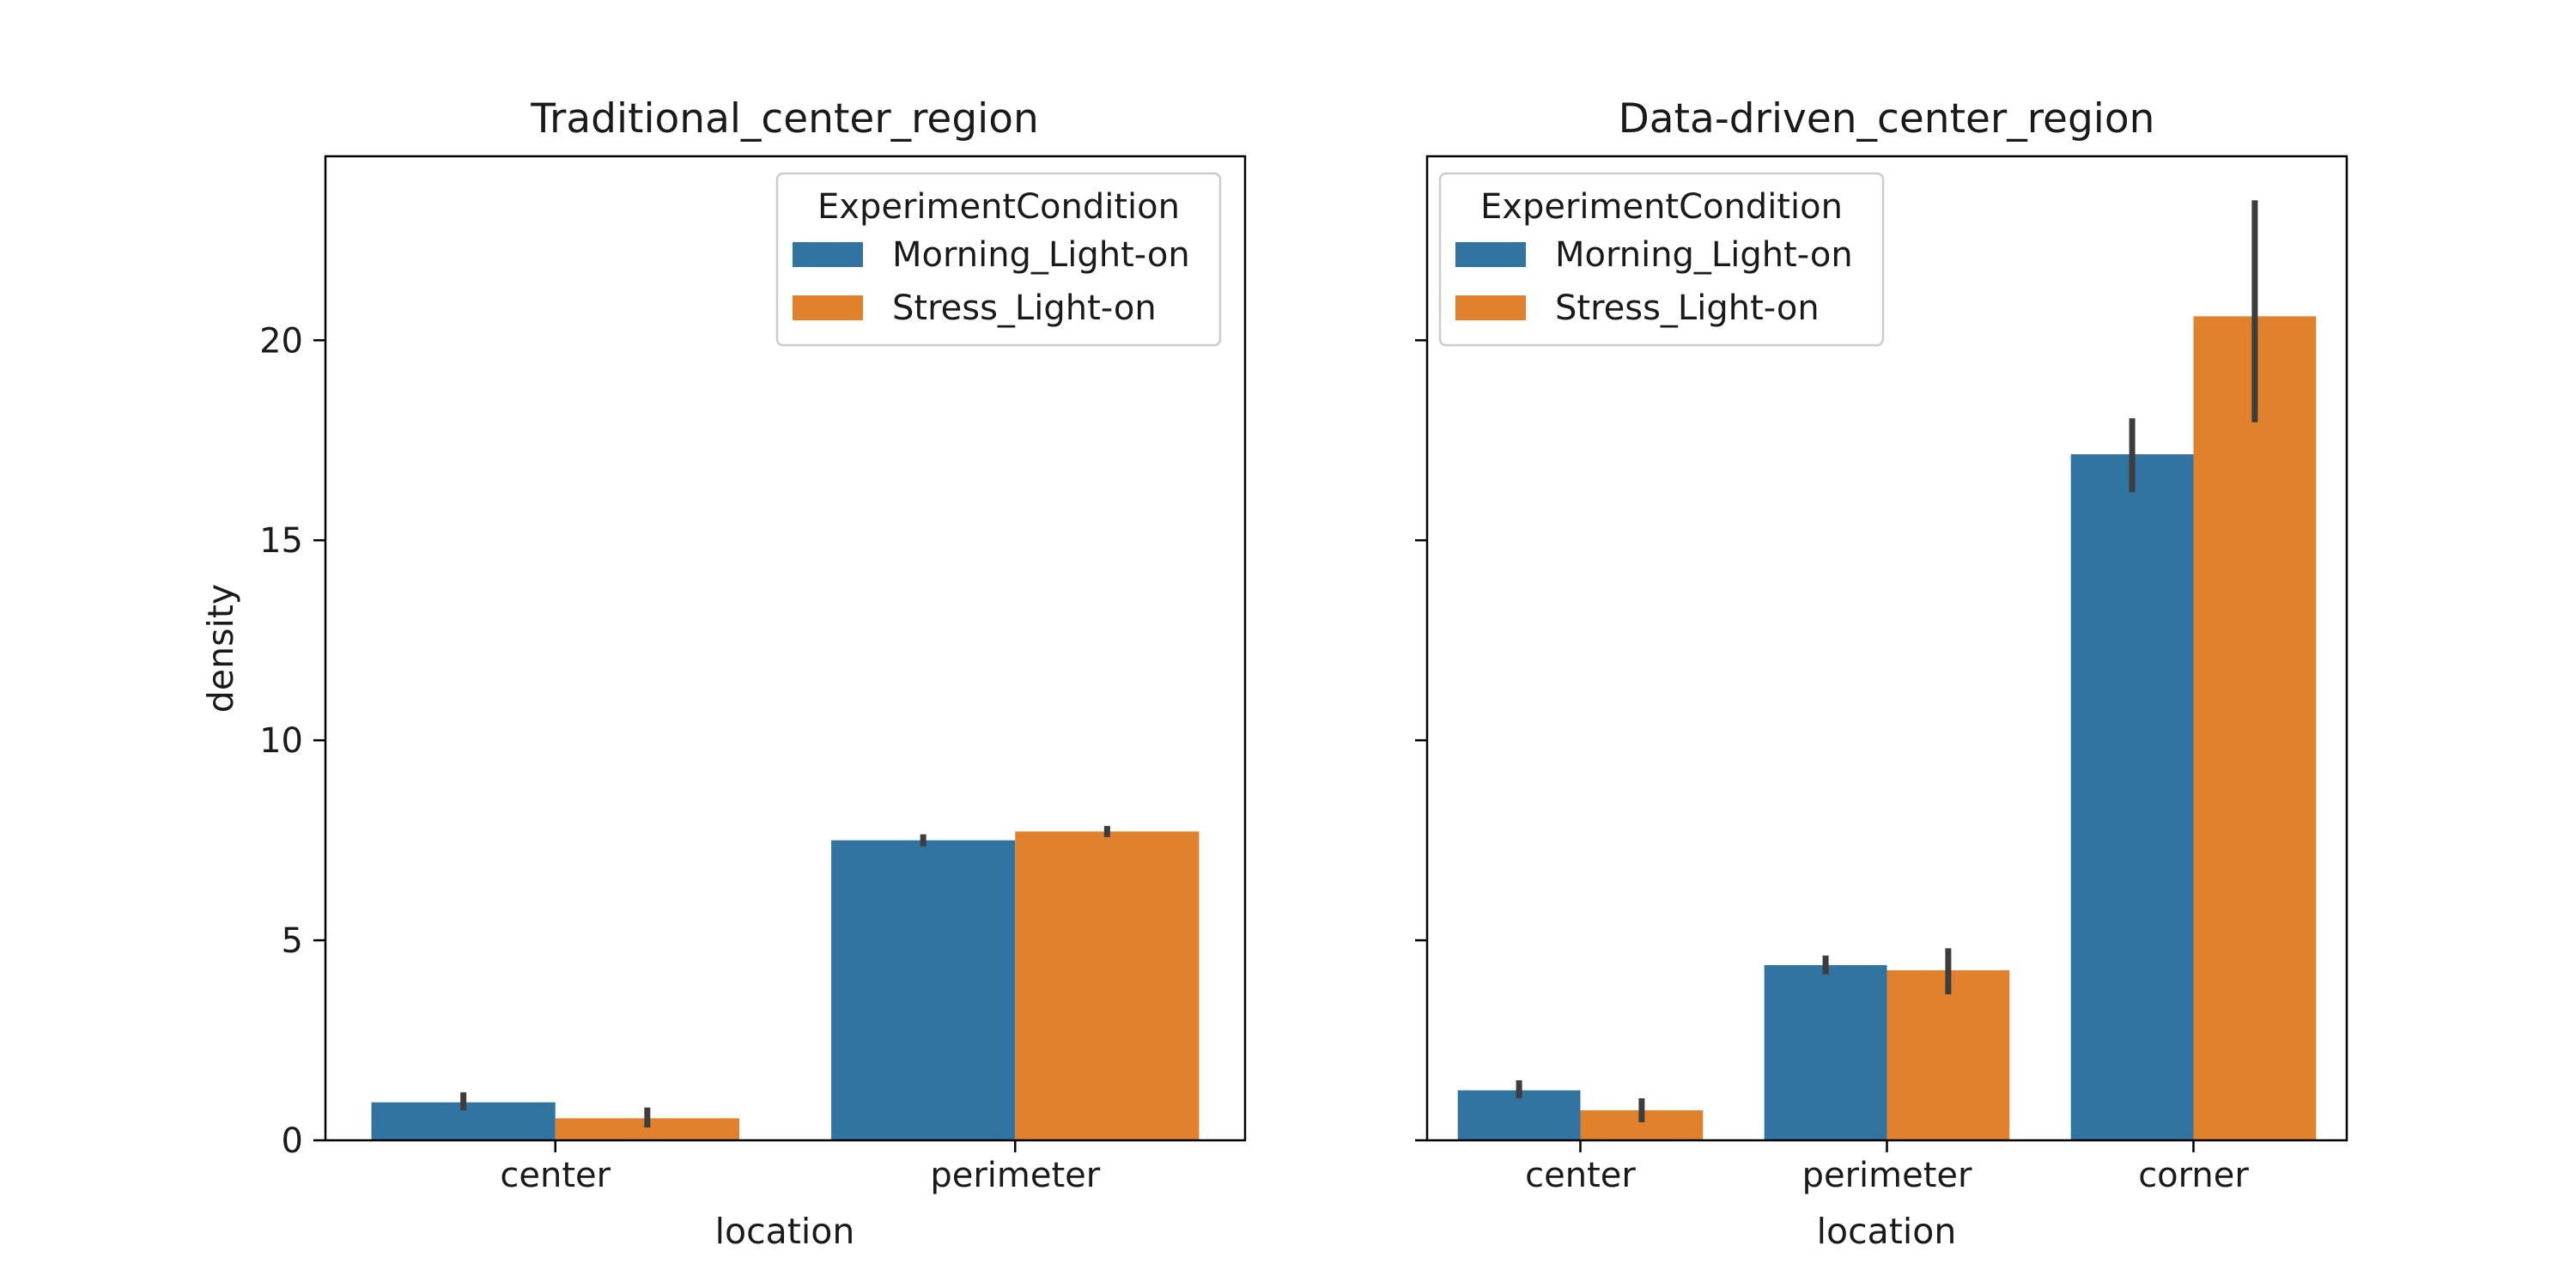 This screenshot has height=1288, width=2576. What do you see at coordinates (1519, 1115) in the screenshot?
I see `bar-morning_light-on-center` at bounding box center [1519, 1115].